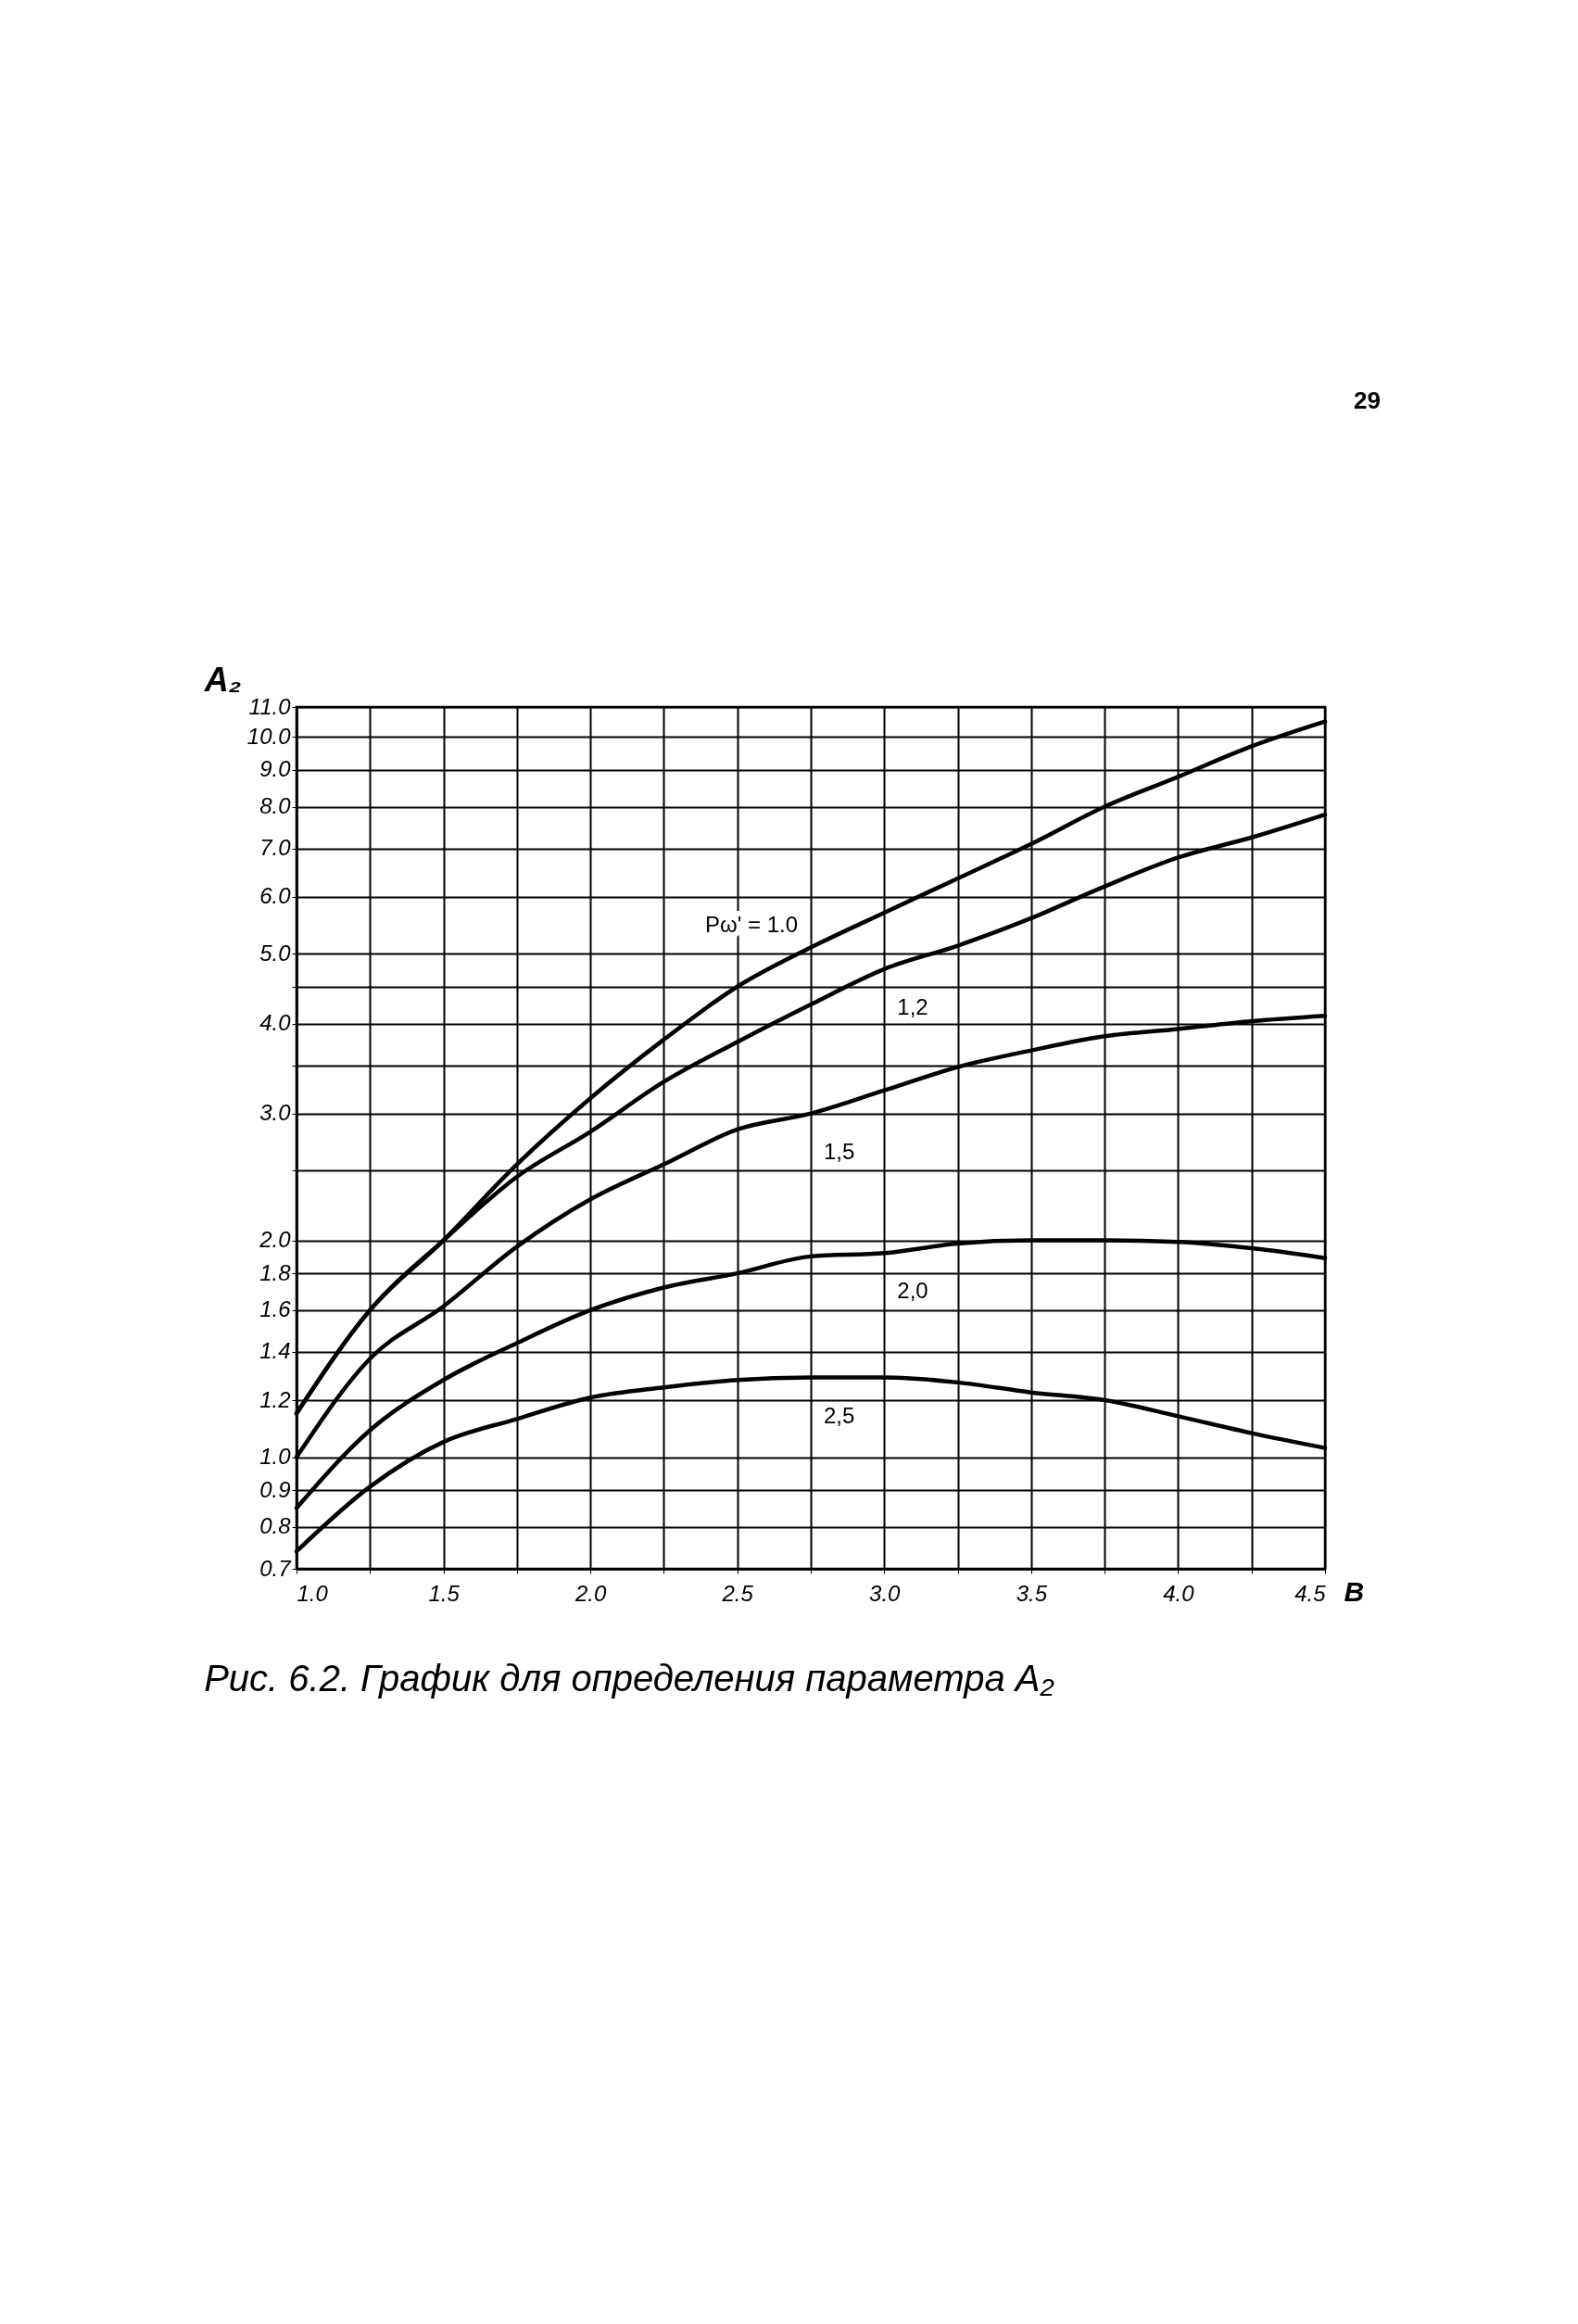 The image size is (1578, 2324). I want to click on x-tick-label: 2.5, so click(738, 1593).